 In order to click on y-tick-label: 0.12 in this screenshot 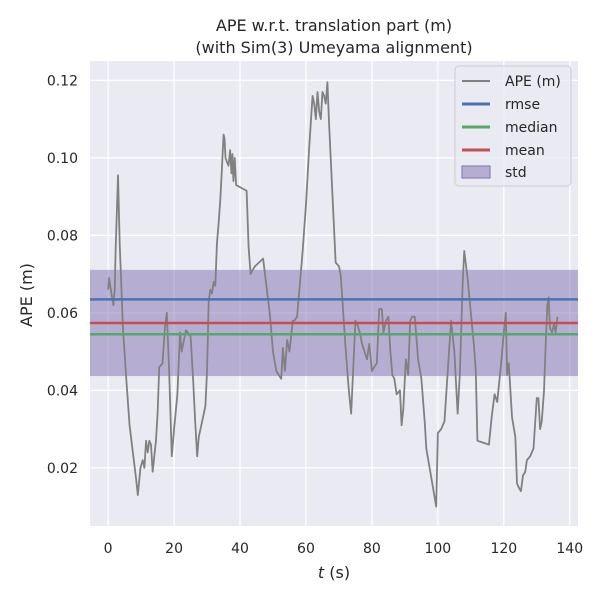, I will do `click(62, 81)`.